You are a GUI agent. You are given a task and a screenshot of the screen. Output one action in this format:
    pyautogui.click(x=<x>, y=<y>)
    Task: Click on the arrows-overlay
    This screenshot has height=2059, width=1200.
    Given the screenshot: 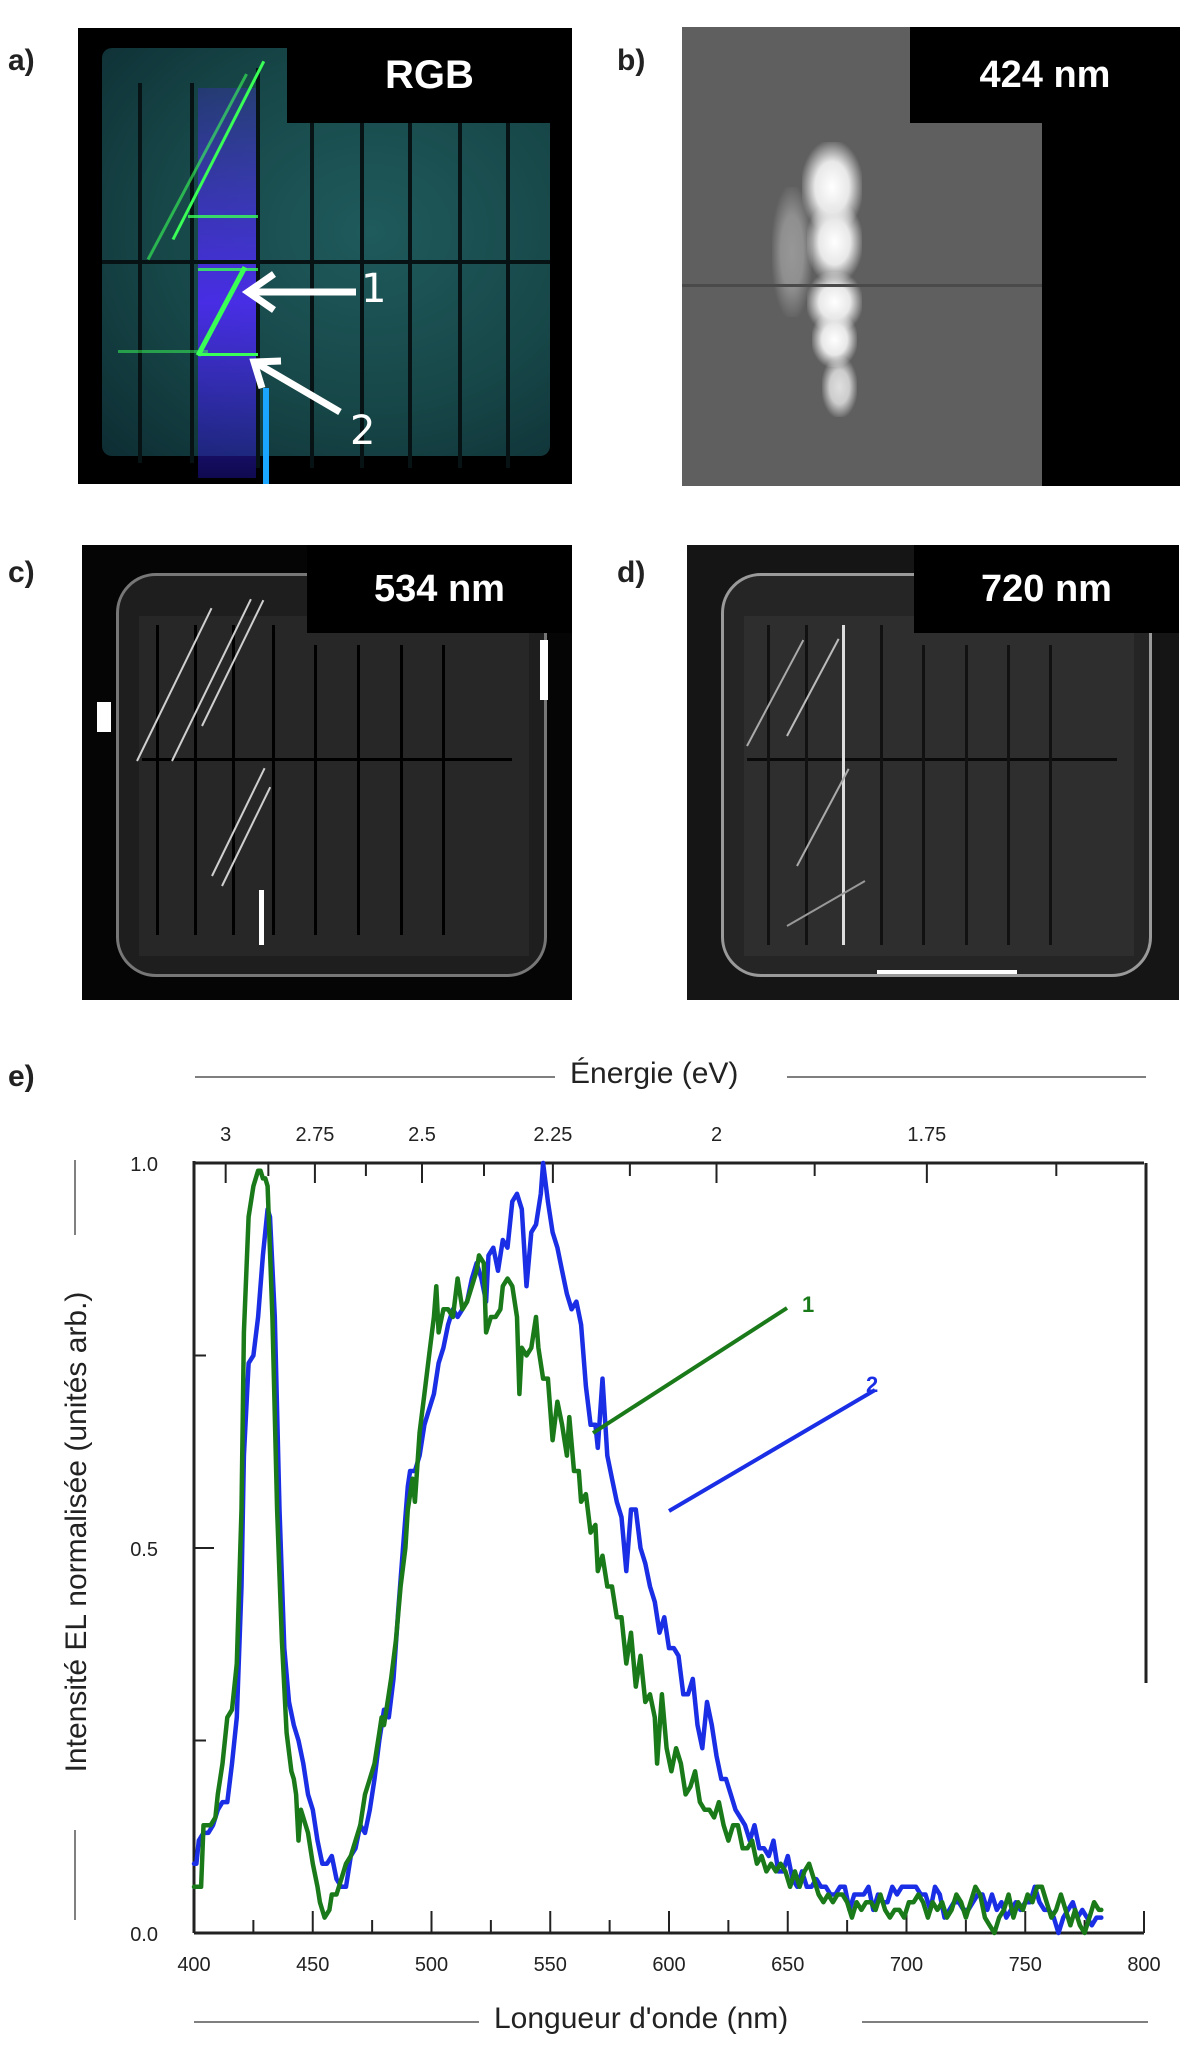 What is the action you would take?
    pyautogui.click(x=298, y=343)
    